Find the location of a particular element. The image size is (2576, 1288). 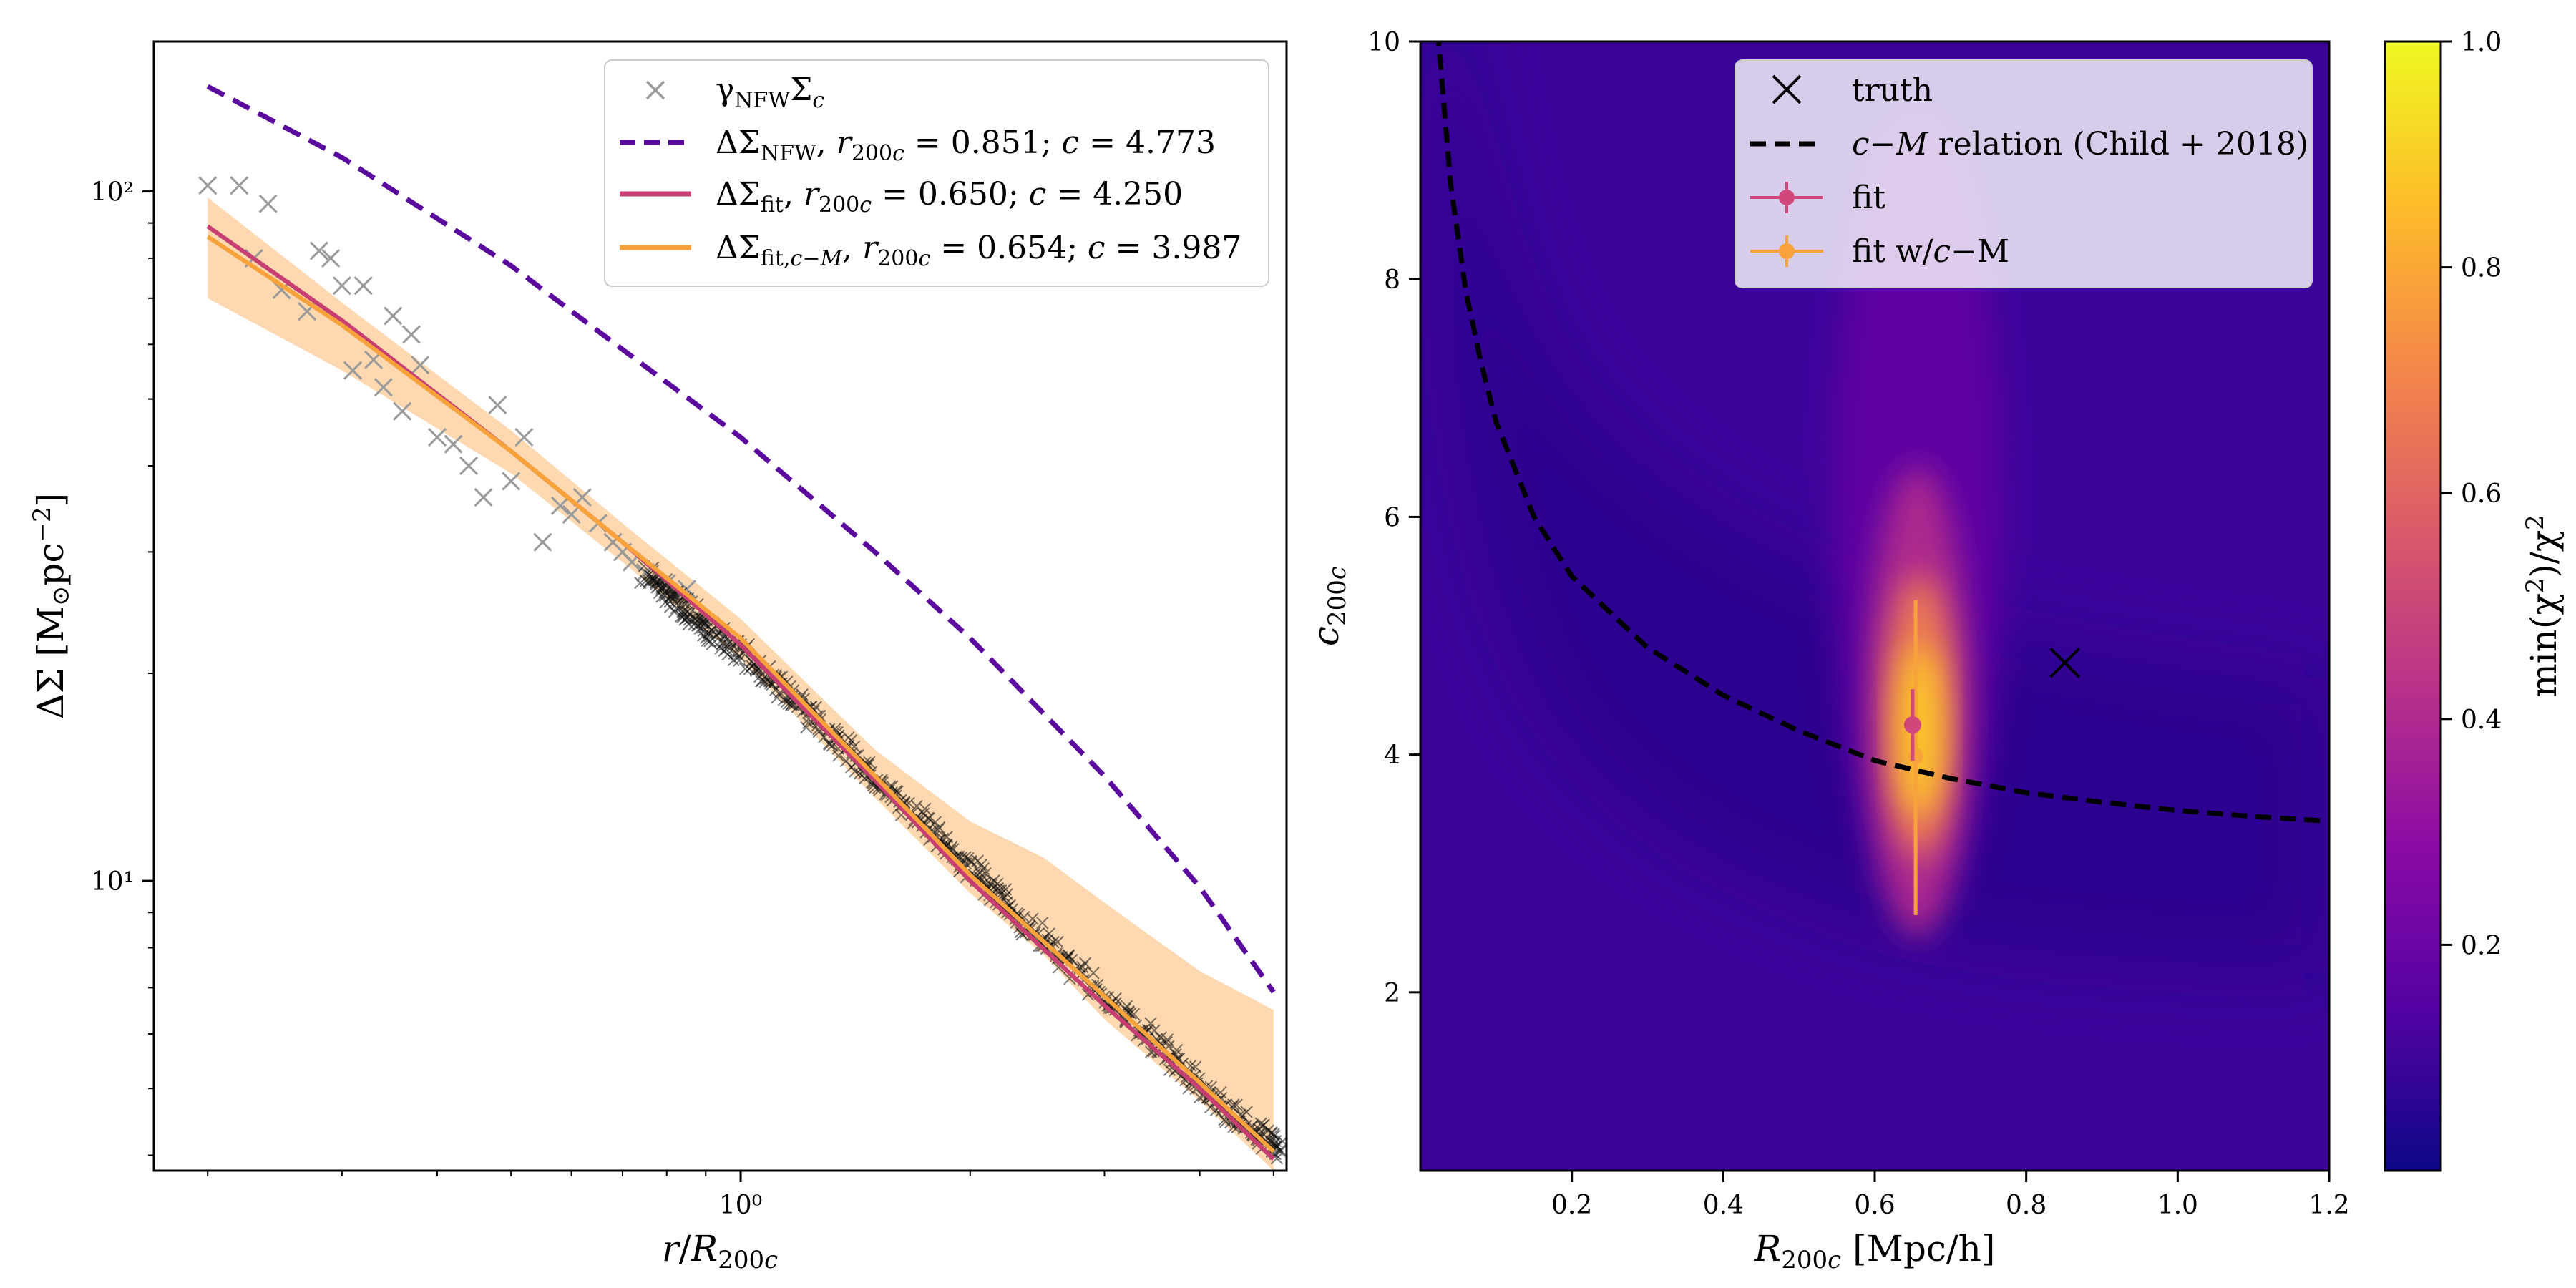

legend-entry-fit-marker: fit is located at coordinates (1817, 198).